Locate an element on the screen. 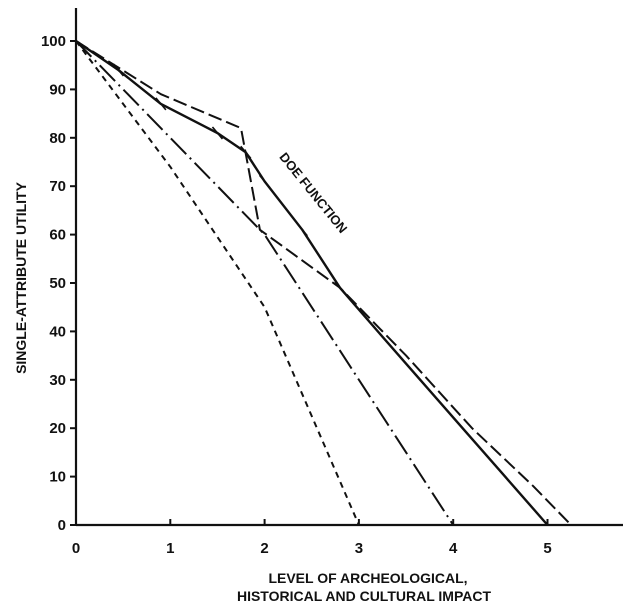  x-tick-label: 3 is located at coordinates (359, 548).